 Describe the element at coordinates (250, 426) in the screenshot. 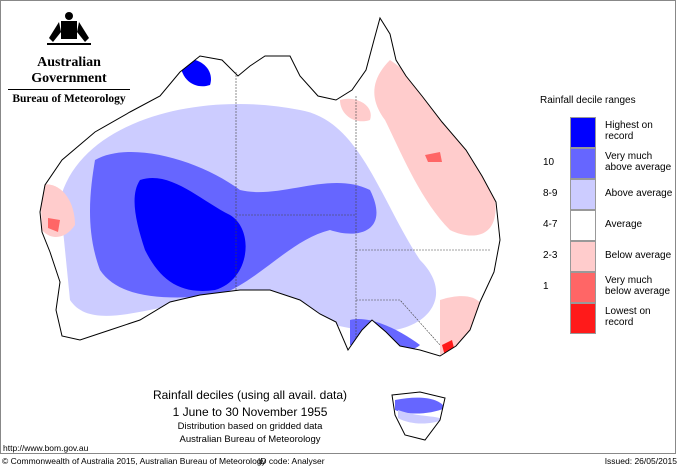

I see `caption-note: Distribution based on gridded data` at that location.